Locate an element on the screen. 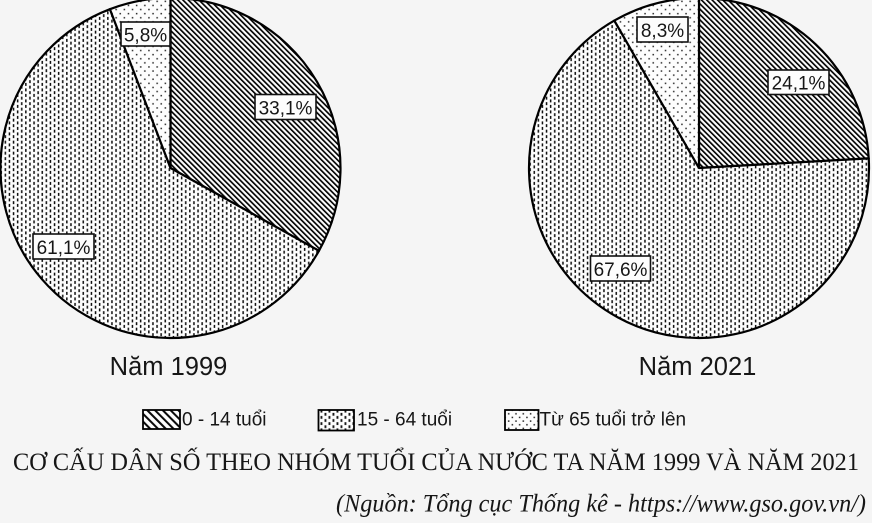 This screenshot has width=872, height=523. svg-text: 61,1% is located at coordinates (64, 248).